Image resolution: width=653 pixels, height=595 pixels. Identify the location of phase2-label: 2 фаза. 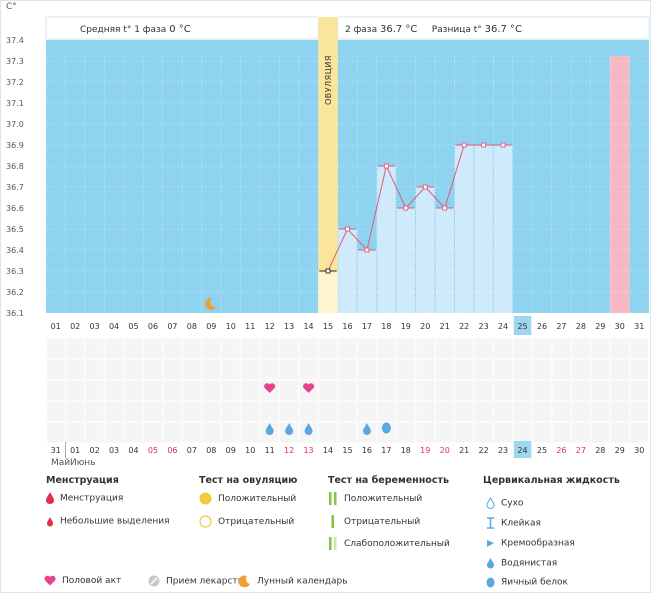
(361, 30).